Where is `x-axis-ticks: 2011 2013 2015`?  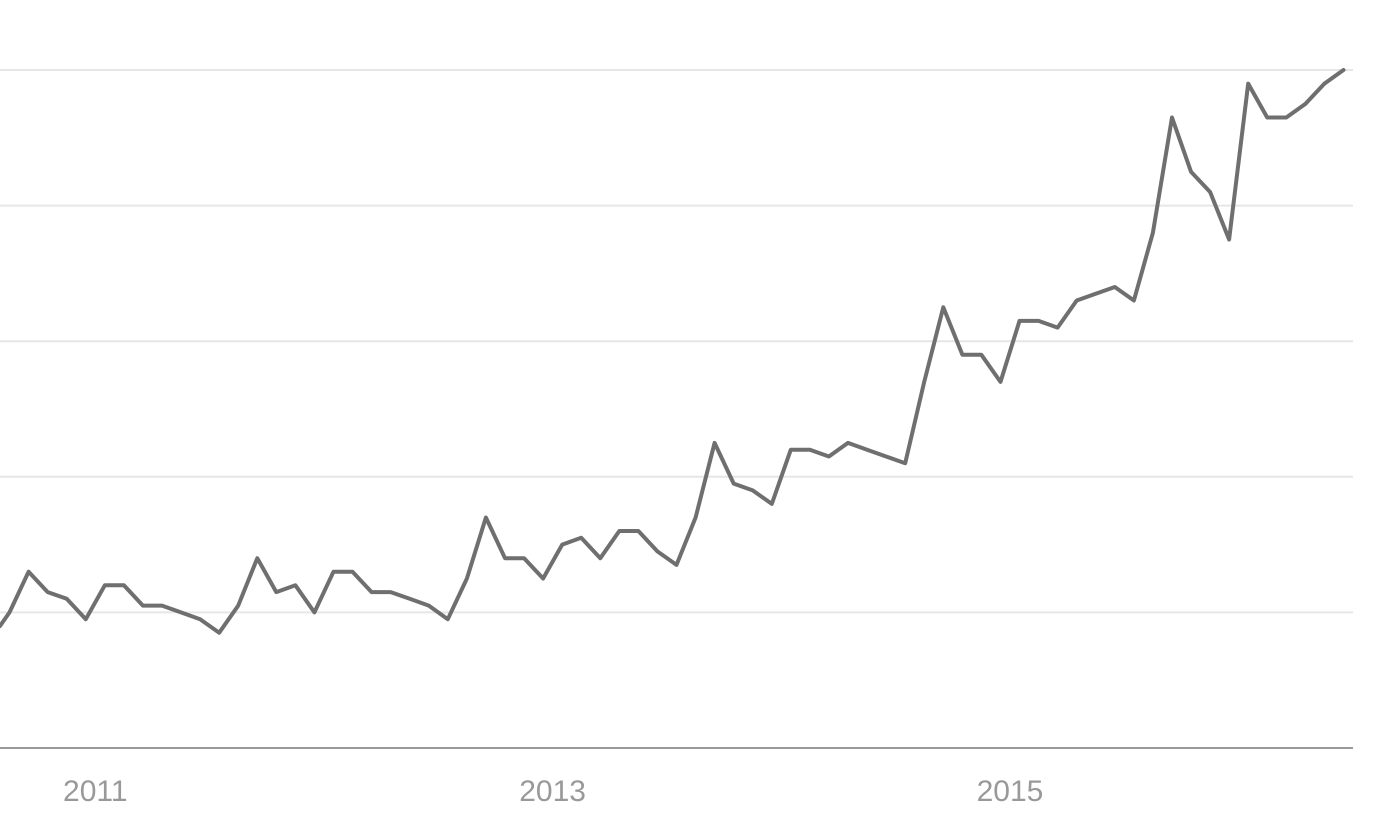 x-axis-ticks: 2011 2013 2015 is located at coordinates (553, 791).